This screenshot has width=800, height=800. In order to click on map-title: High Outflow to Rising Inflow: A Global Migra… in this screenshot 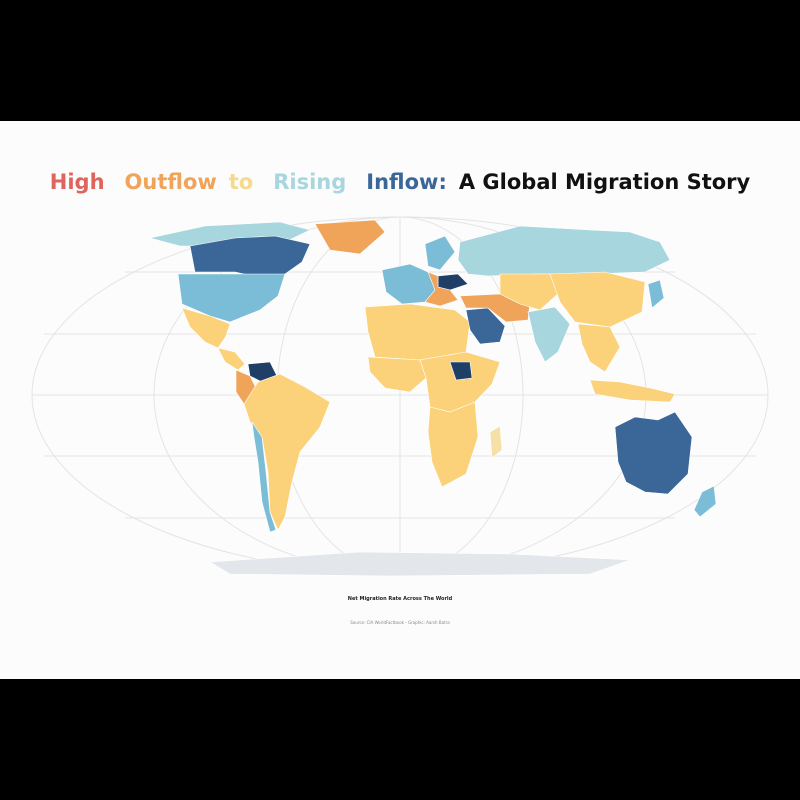, I will do `click(400, 182)`.